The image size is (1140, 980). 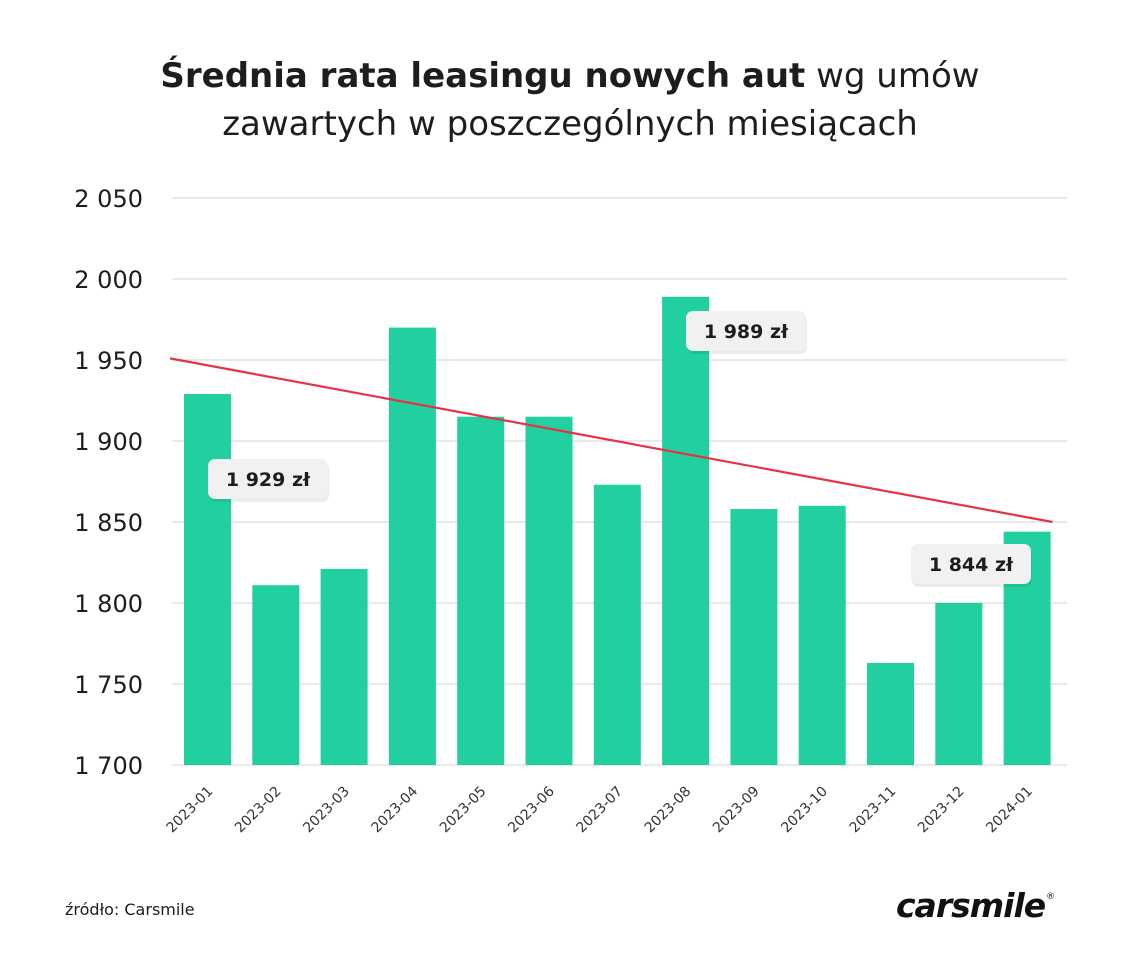 I want to click on carsmile-logo: carsmile®, so click(x=975, y=905).